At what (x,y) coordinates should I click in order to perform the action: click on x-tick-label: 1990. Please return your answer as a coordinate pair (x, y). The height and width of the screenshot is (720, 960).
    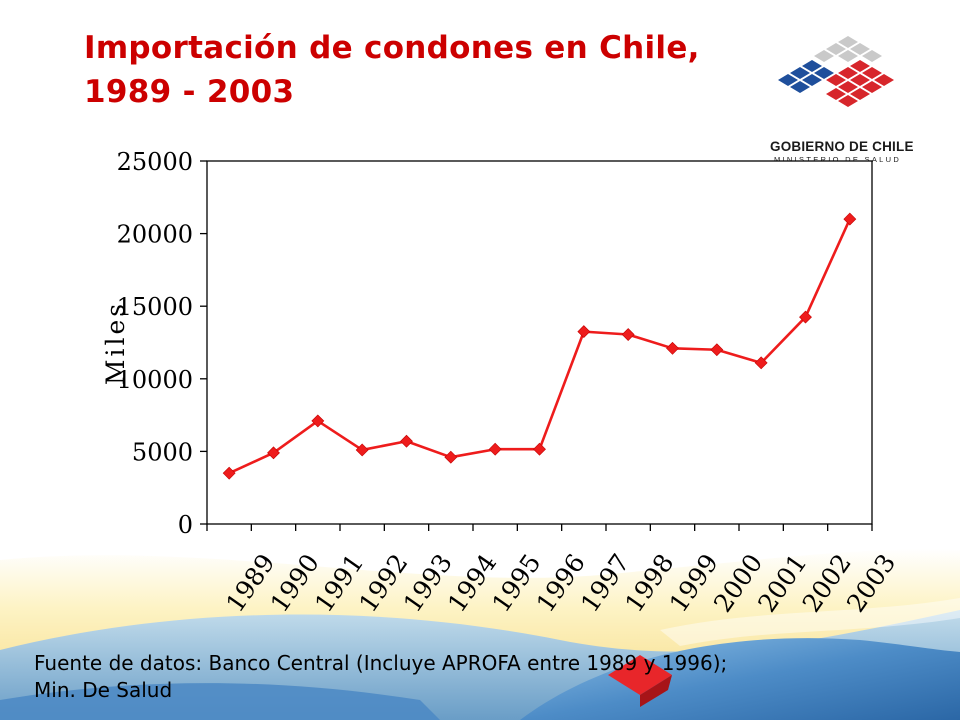
    Looking at the image, I should click on (295, 583).